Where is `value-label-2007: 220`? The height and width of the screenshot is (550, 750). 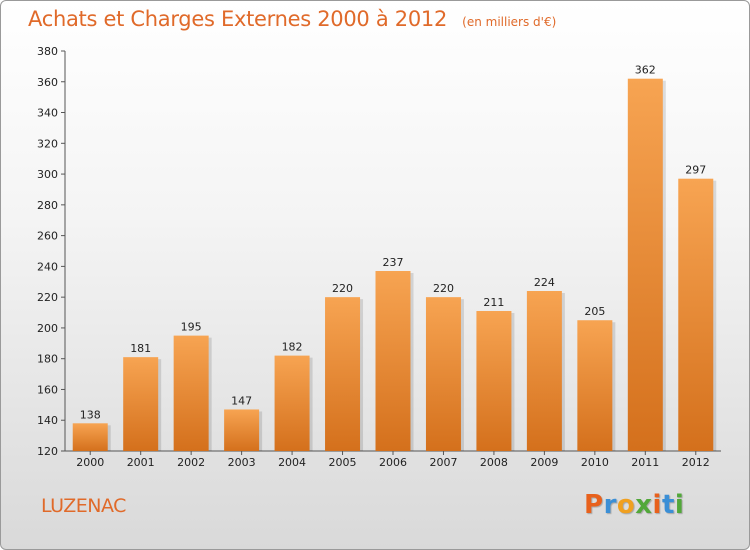 value-label-2007: 220 is located at coordinates (443, 288).